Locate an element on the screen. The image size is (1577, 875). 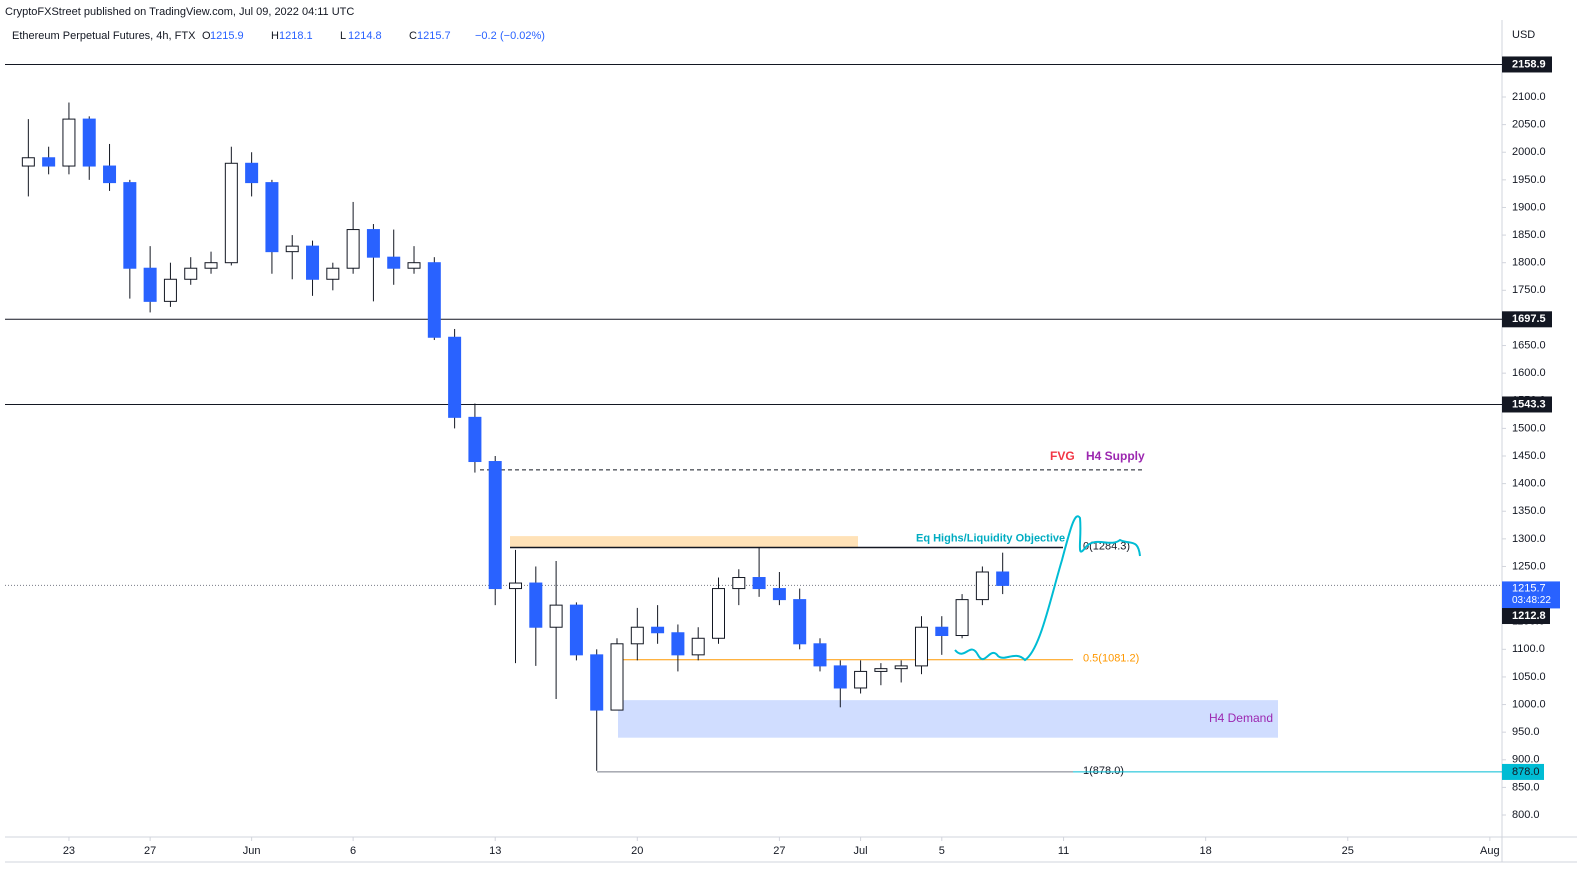
legend-change: −0.2 is located at coordinates (486, 36).